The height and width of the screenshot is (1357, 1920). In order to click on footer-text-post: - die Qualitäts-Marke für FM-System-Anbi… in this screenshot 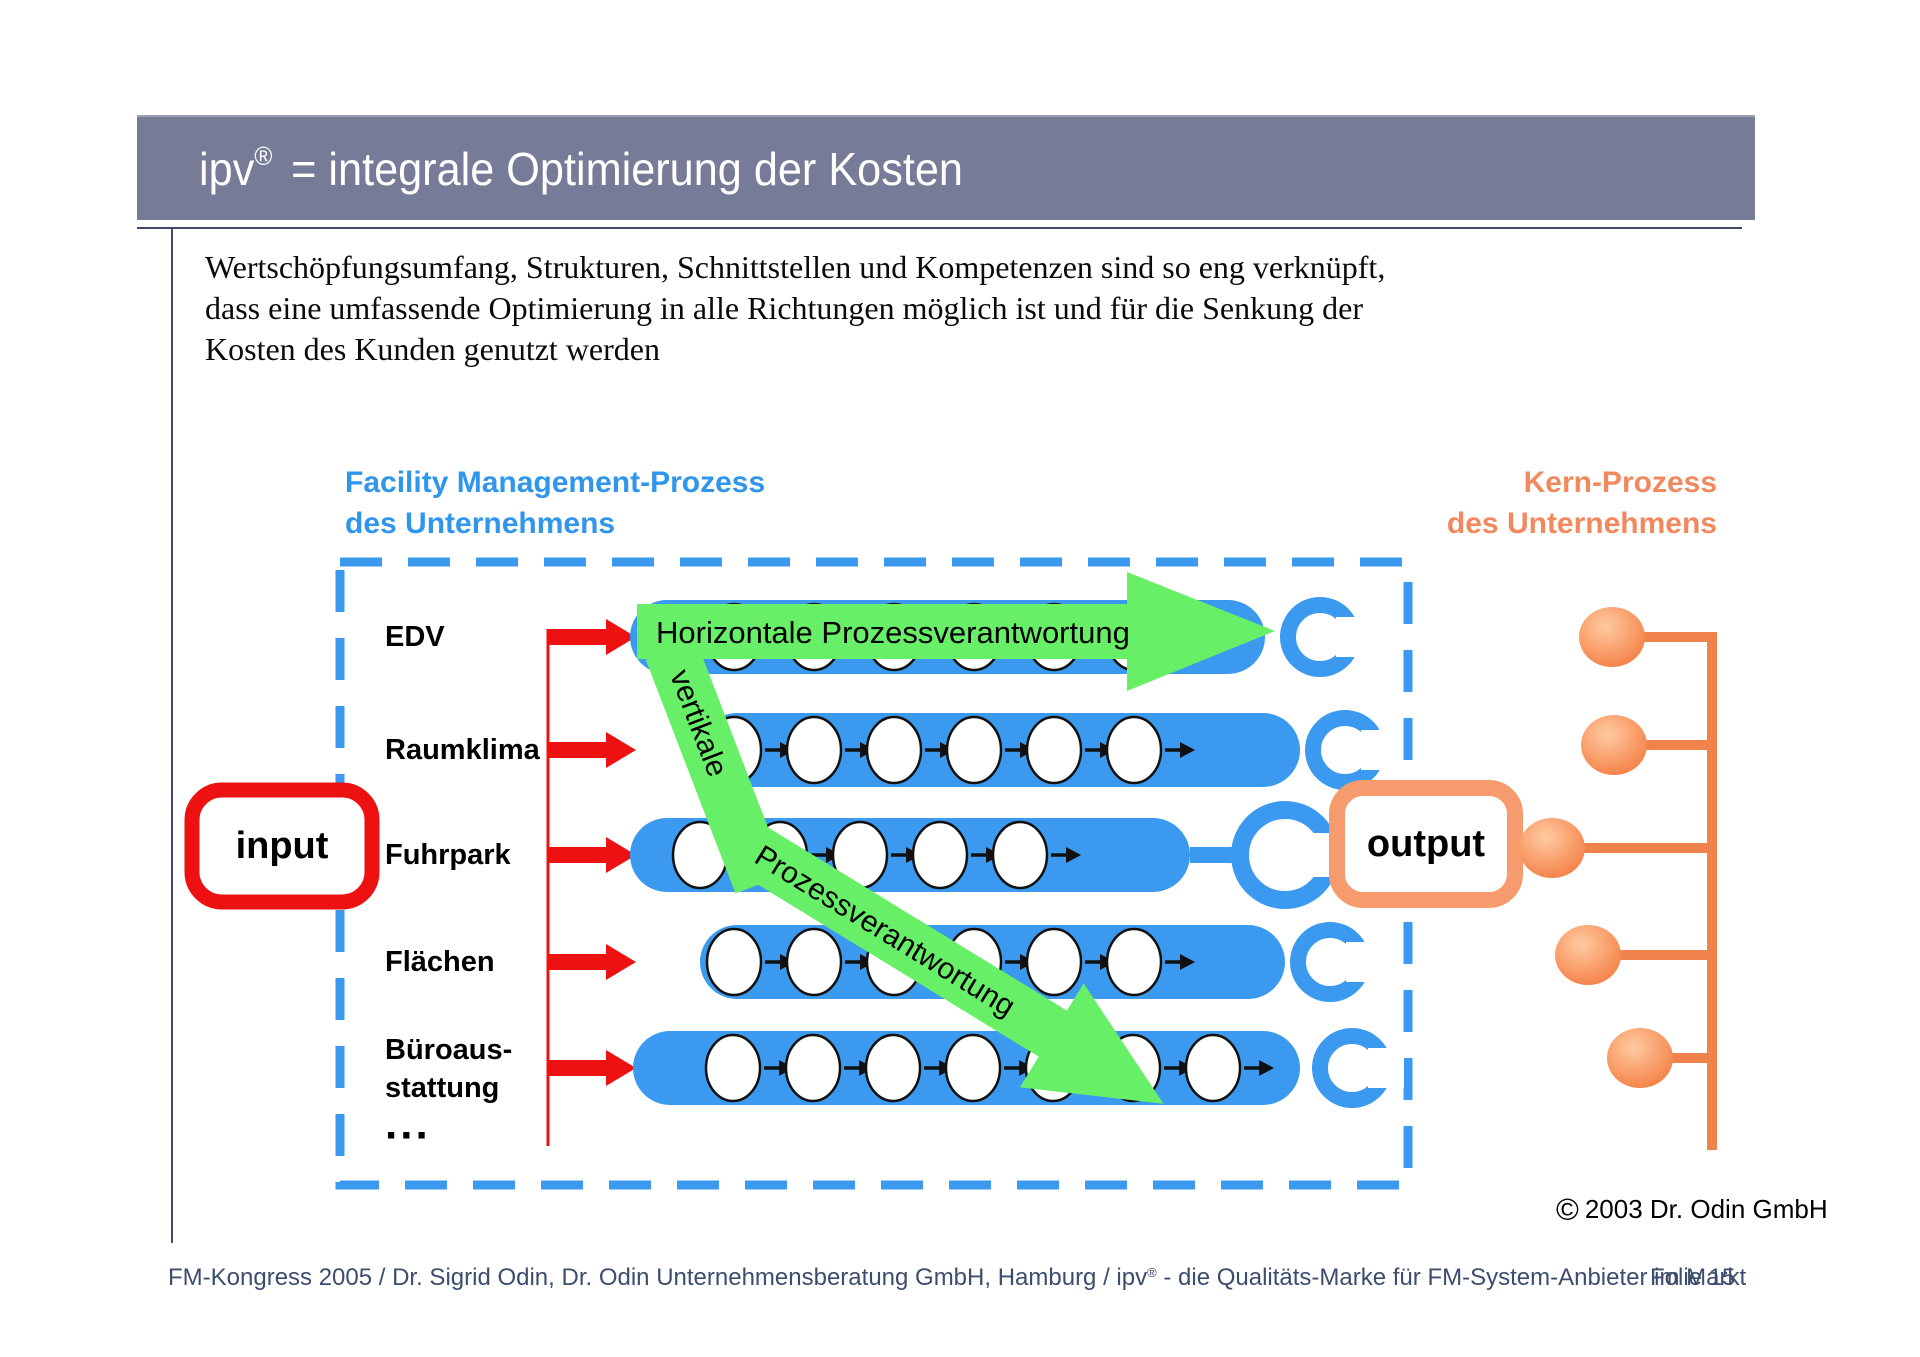, I will do `click(1451, 1277)`.